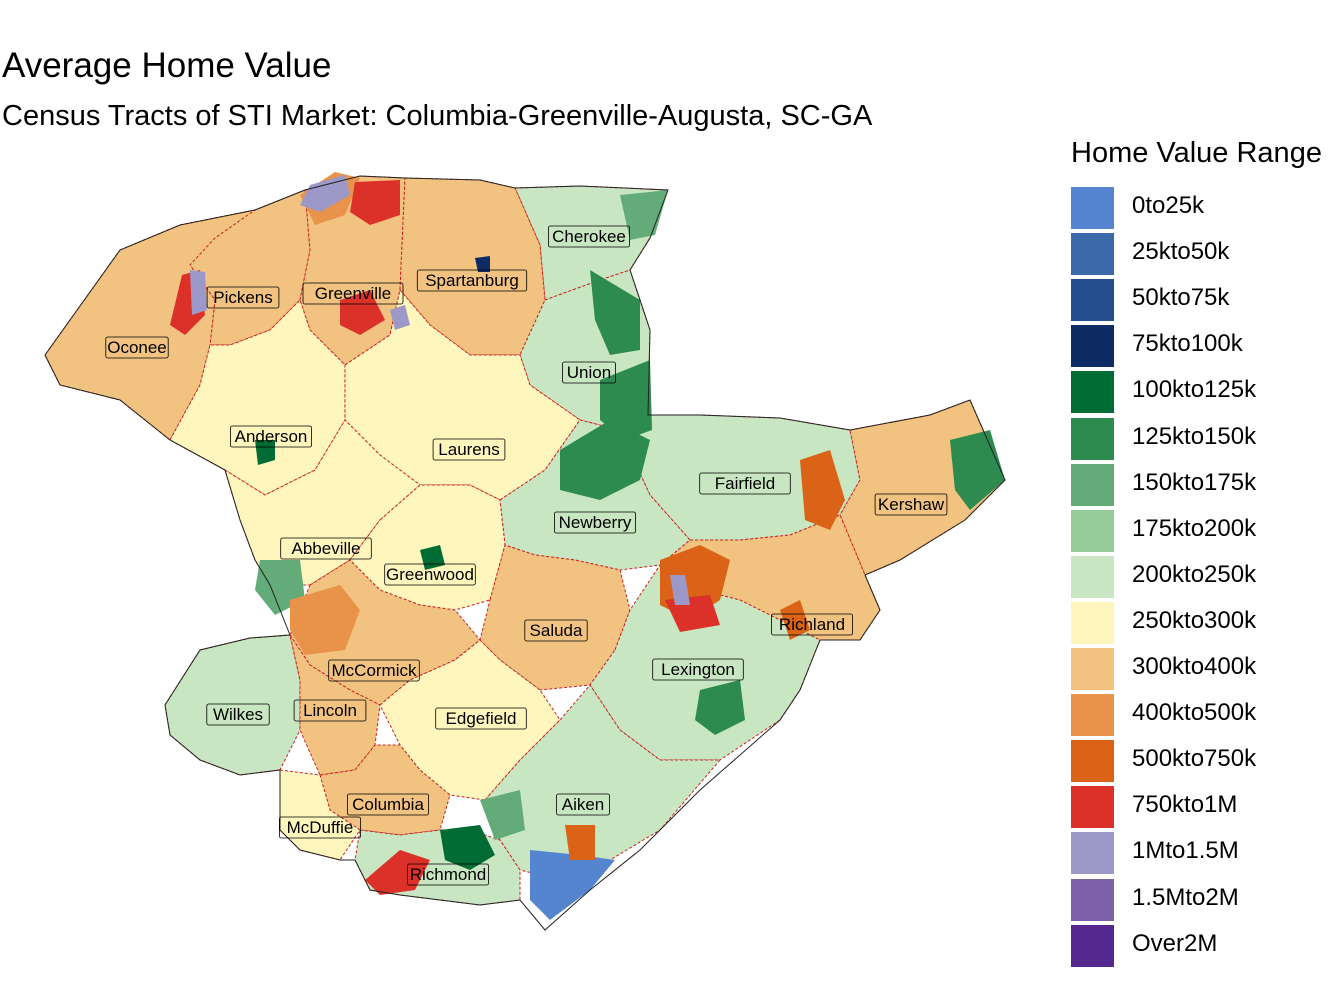 This screenshot has width=1344, height=1008. Describe the element at coordinates (1194, 528) in the screenshot. I see `legend-label: 175kto200k` at that location.